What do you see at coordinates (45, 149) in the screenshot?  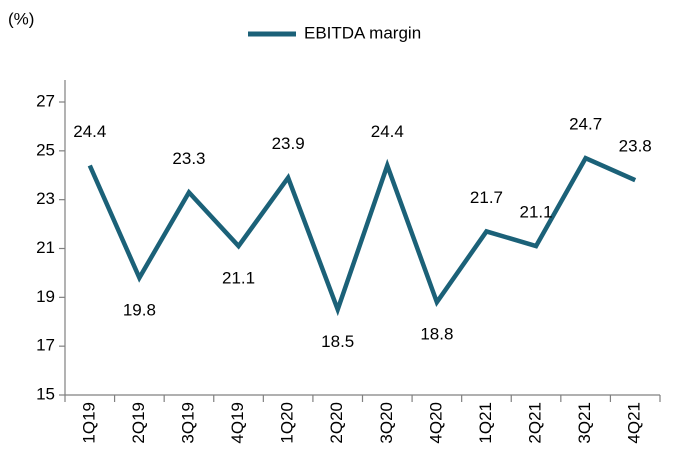 I see `y-tick-label: 25` at bounding box center [45, 149].